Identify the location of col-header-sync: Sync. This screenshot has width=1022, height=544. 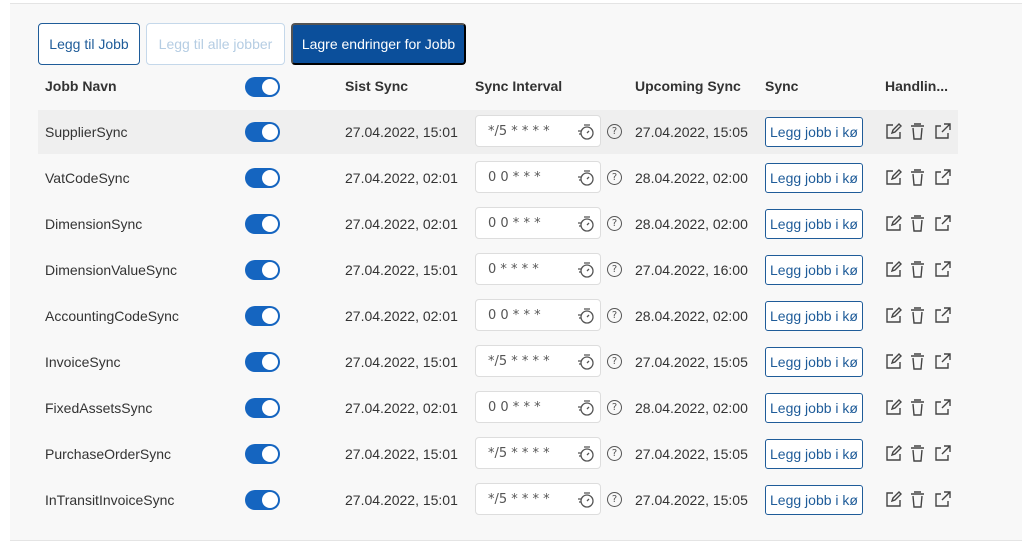
(782, 86).